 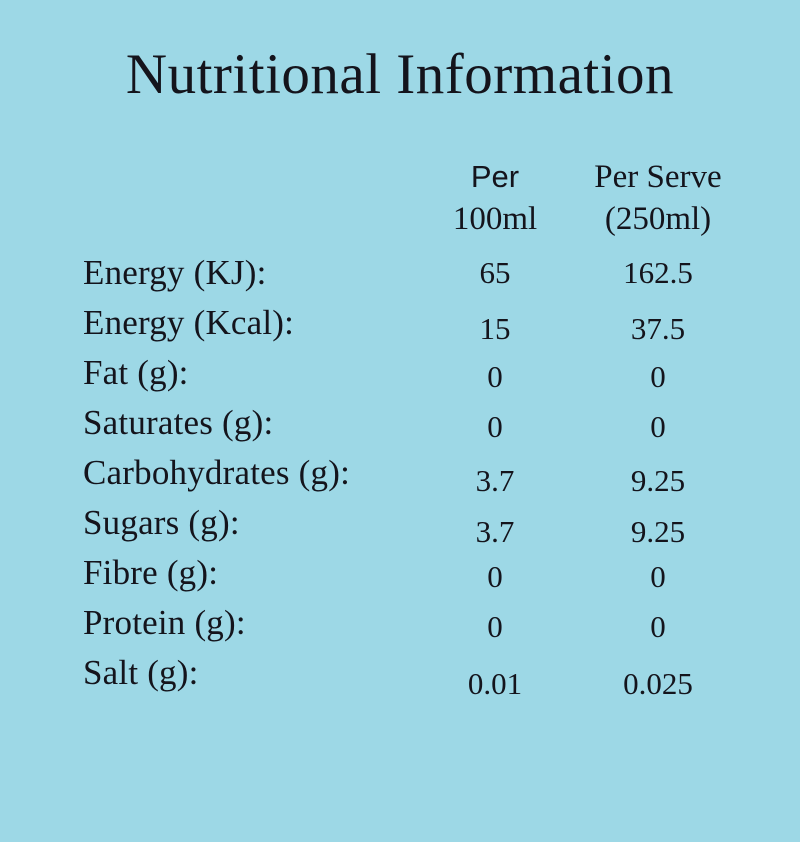 What do you see at coordinates (400, 74) in the screenshot?
I see `page-title: Nutritional Information` at bounding box center [400, 74].